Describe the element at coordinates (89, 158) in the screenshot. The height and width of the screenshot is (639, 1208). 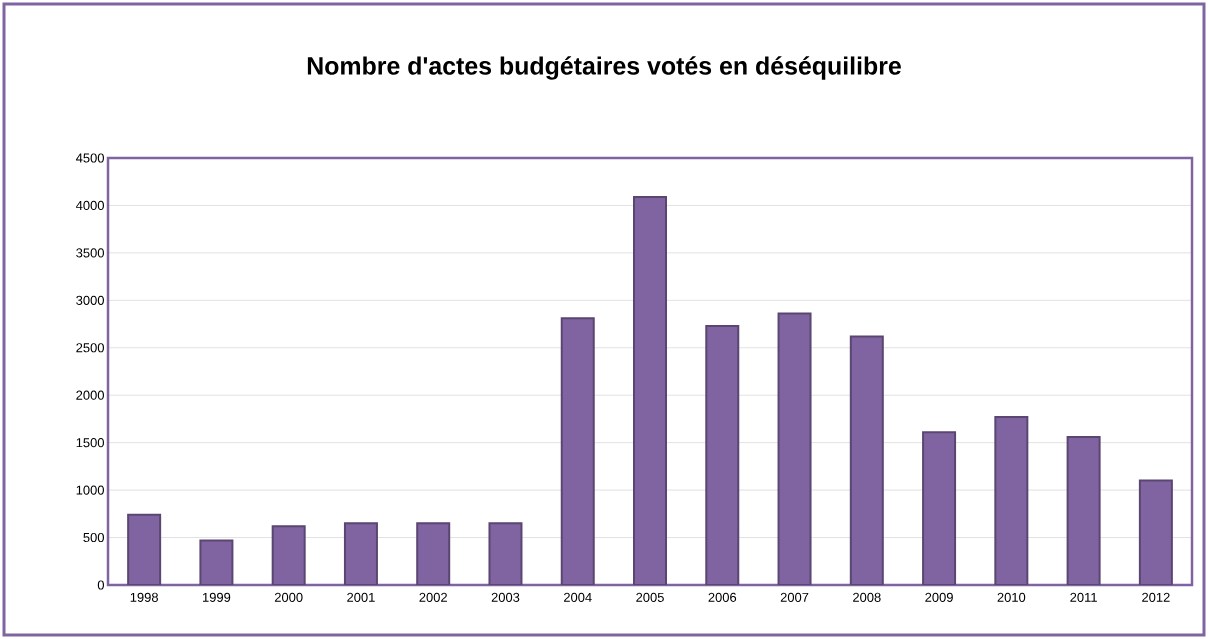
I see `y-tick-label: 4500` at that location.